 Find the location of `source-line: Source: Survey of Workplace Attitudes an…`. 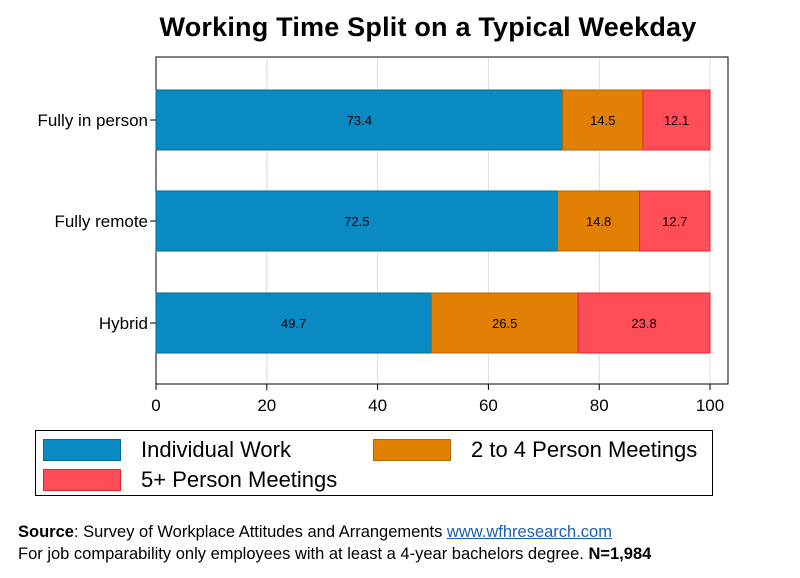

source-line: Source: Survey of Workplace Attitudes an… is located at coordinates (334, 532).